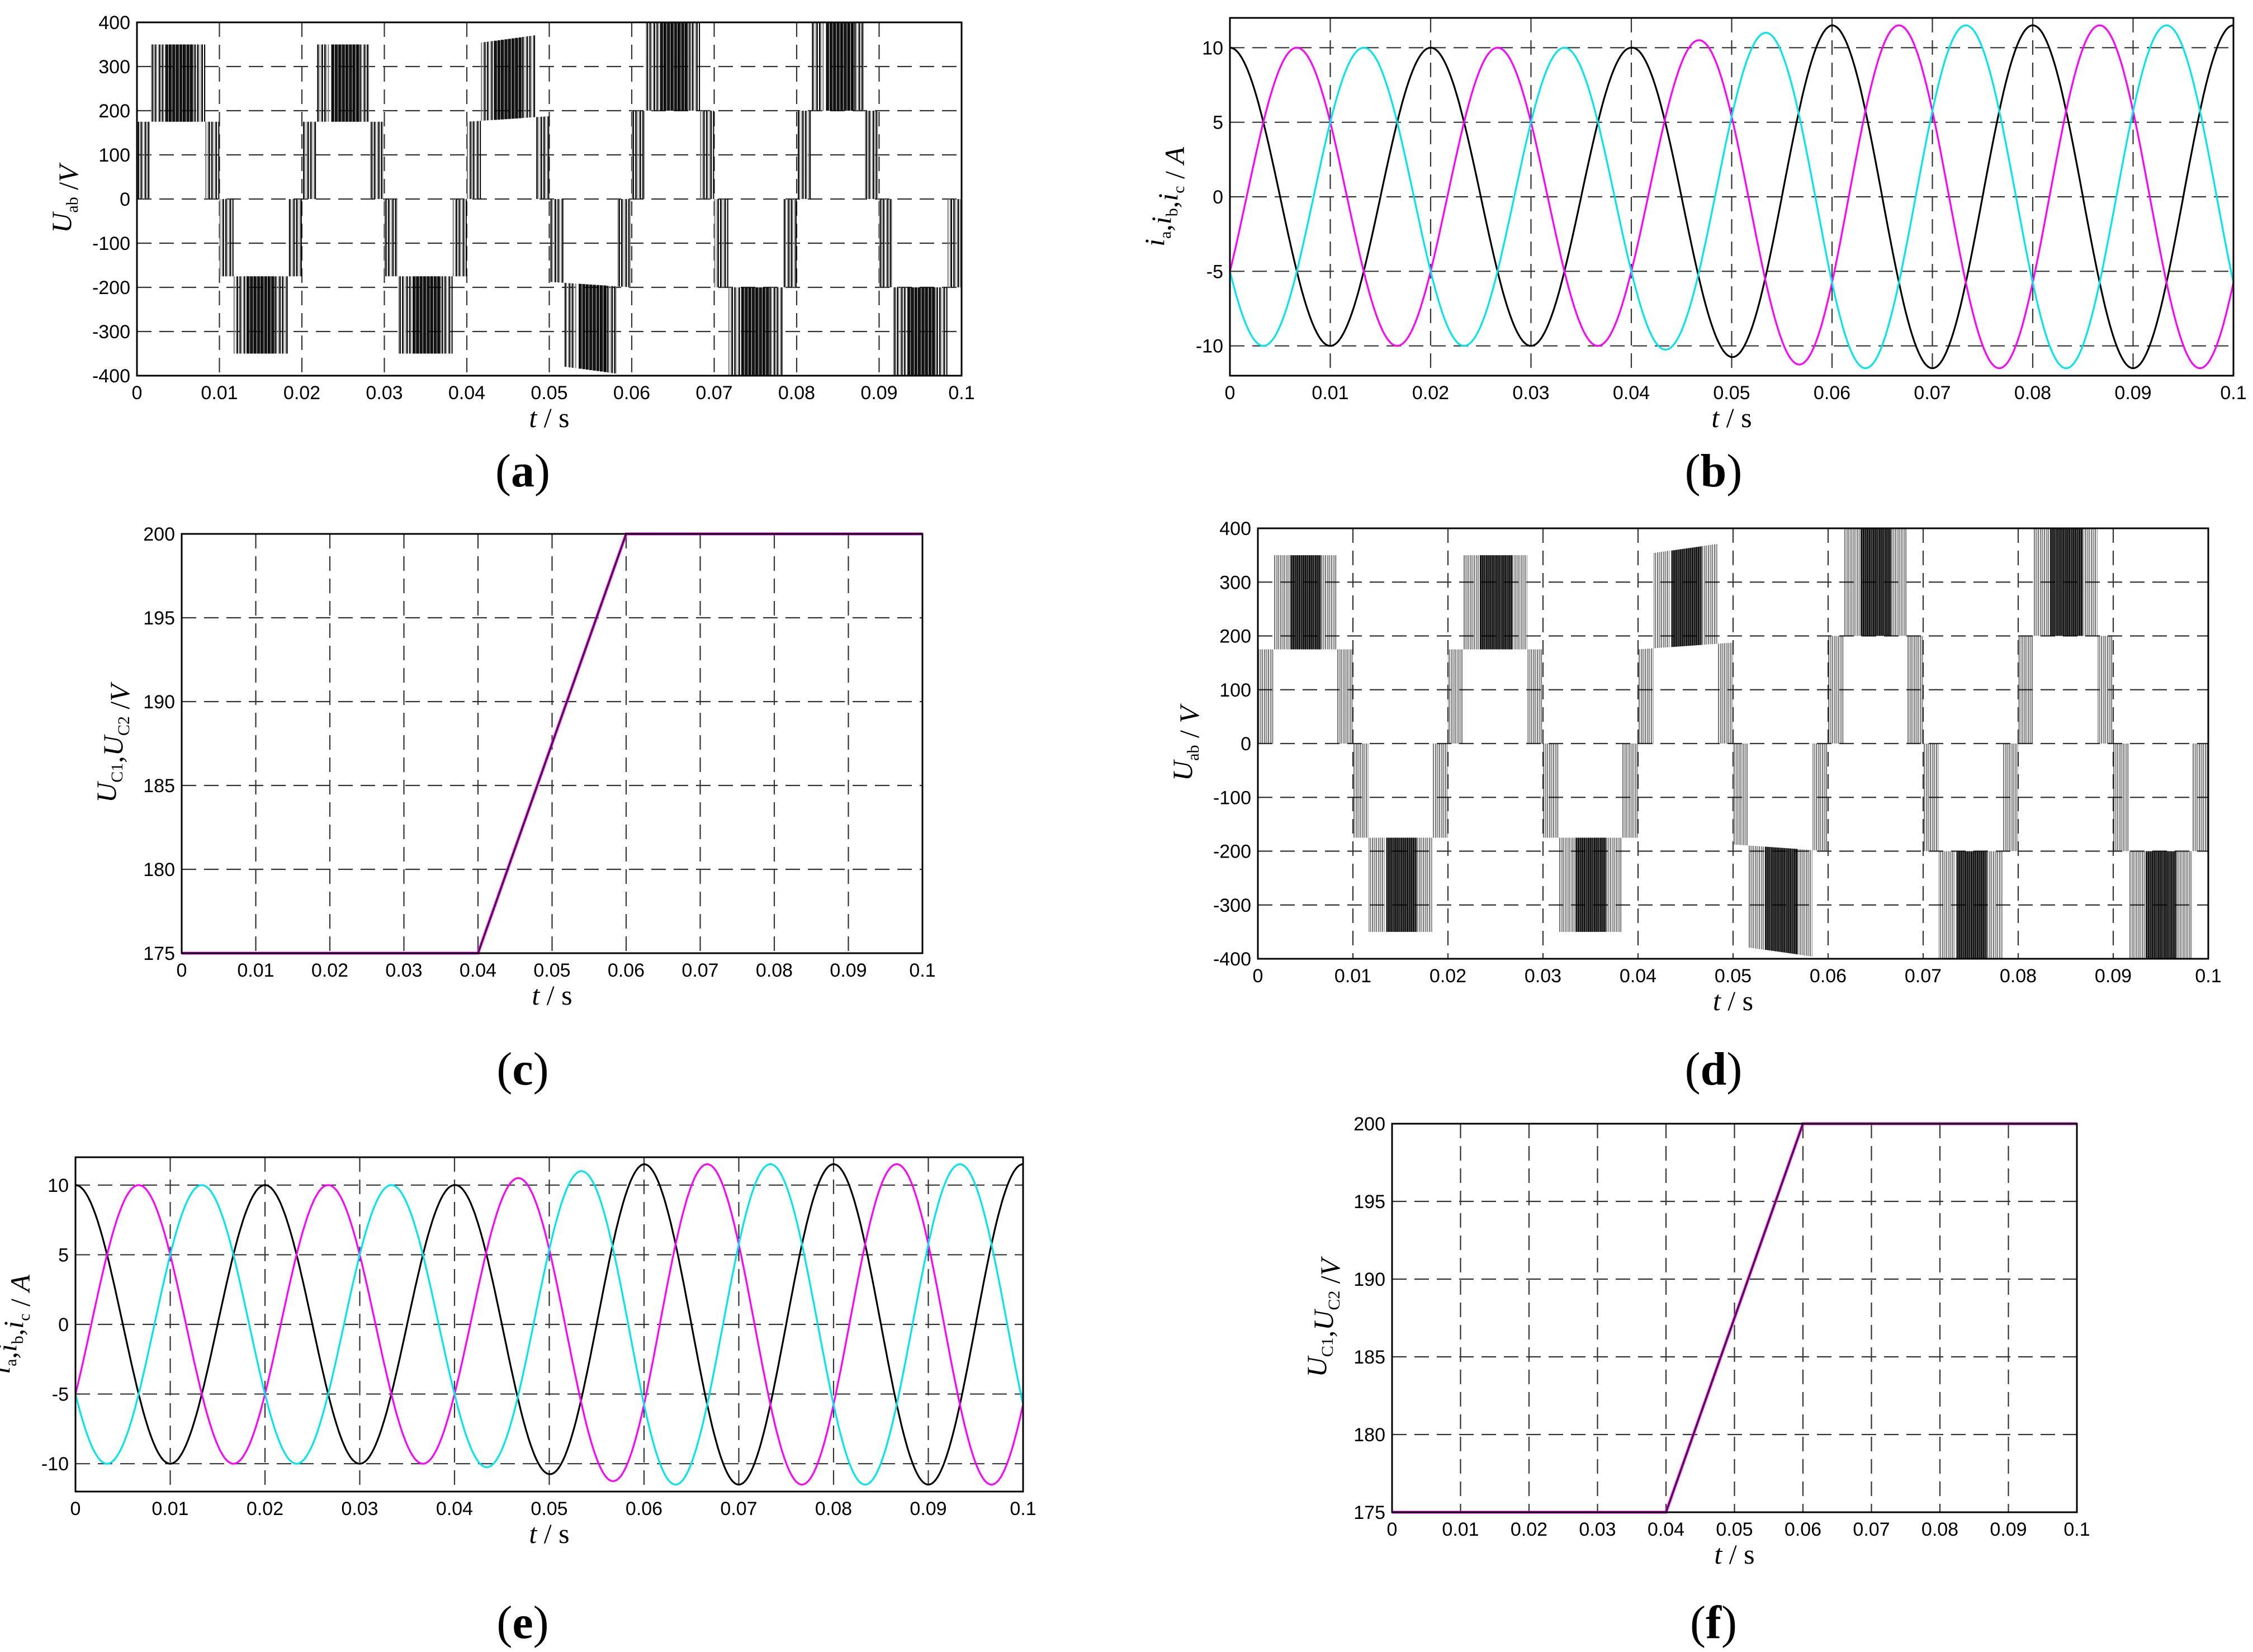 The height and width of the screenshot is (1652, 2253). I want to click on y-tick-label: 0, so click(63, 1325).